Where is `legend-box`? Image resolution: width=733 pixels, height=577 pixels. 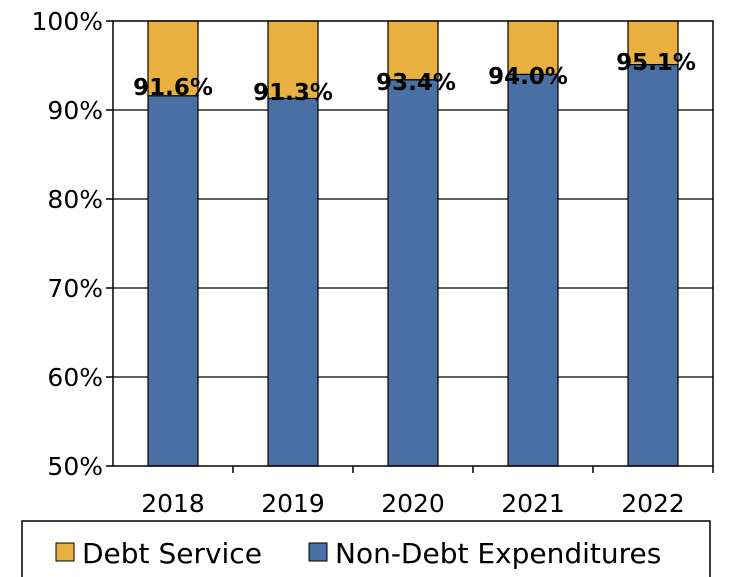
legend-box is located at coordinates (366, 548).